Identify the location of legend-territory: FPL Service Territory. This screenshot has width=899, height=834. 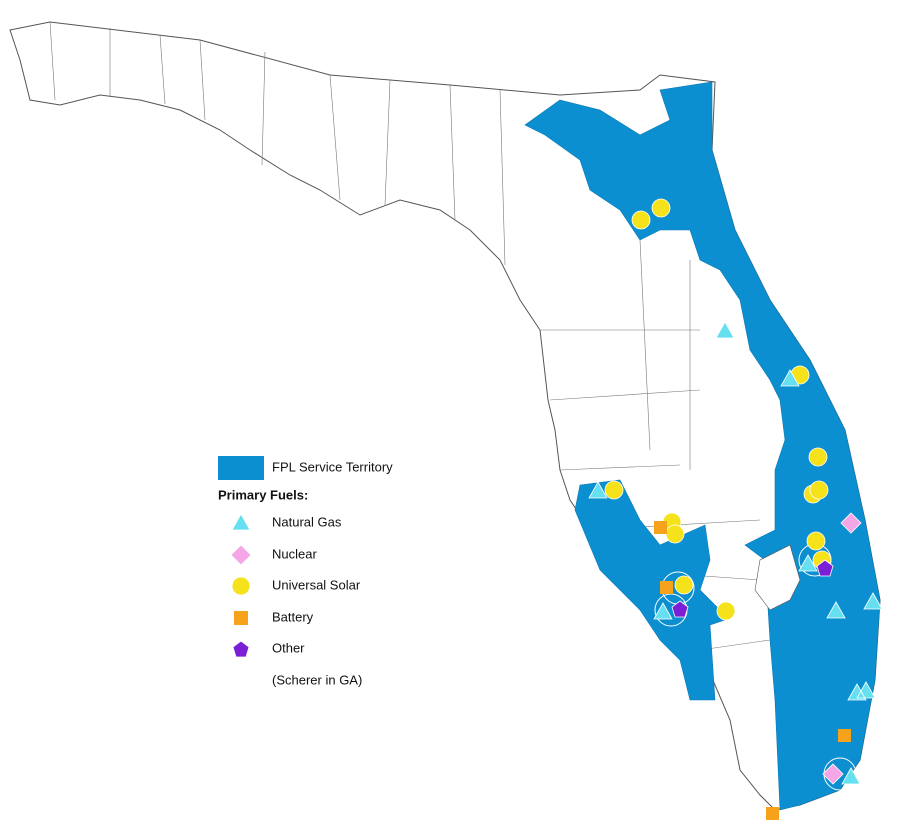
(332, 466).